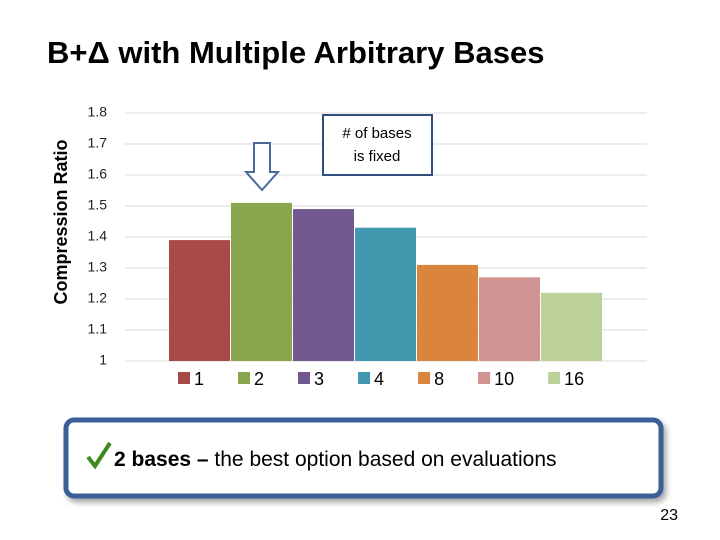 Image resolution: width=720 pixels, height=540 pixels. What do you see at coordinates (574, 379) in the screenshot?
I see `legend-label: 16` at bounding box center [574, 379].